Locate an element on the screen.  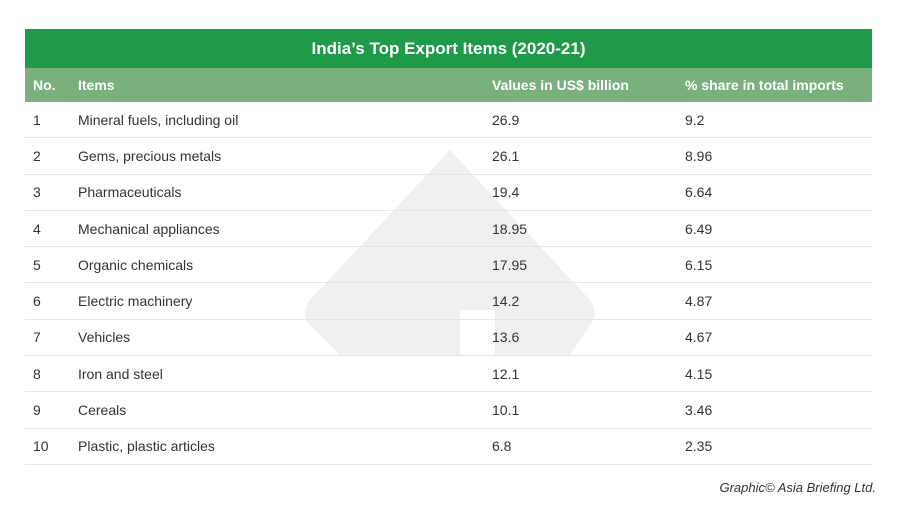
row-no: 4 is located at coordinates (37, 228).